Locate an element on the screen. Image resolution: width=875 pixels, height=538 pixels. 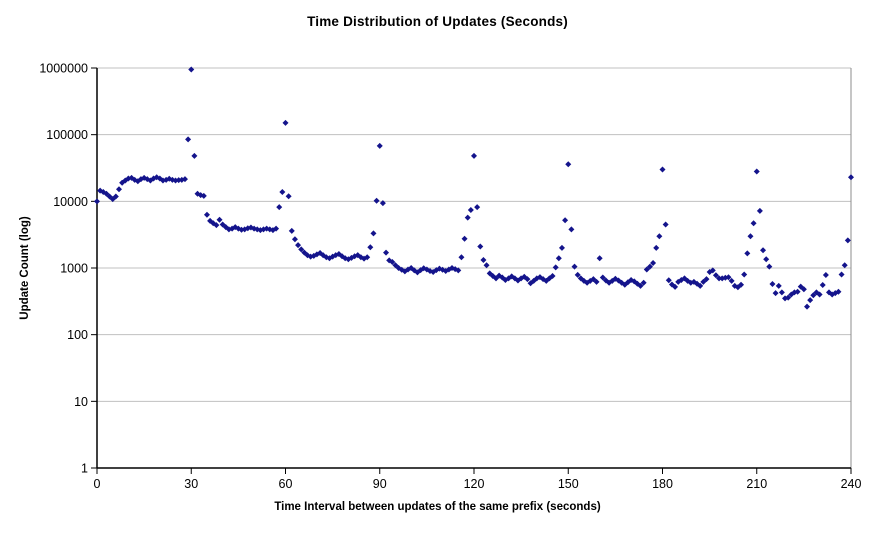
x-tick-label: 30 is located at coordinates (191, 484).